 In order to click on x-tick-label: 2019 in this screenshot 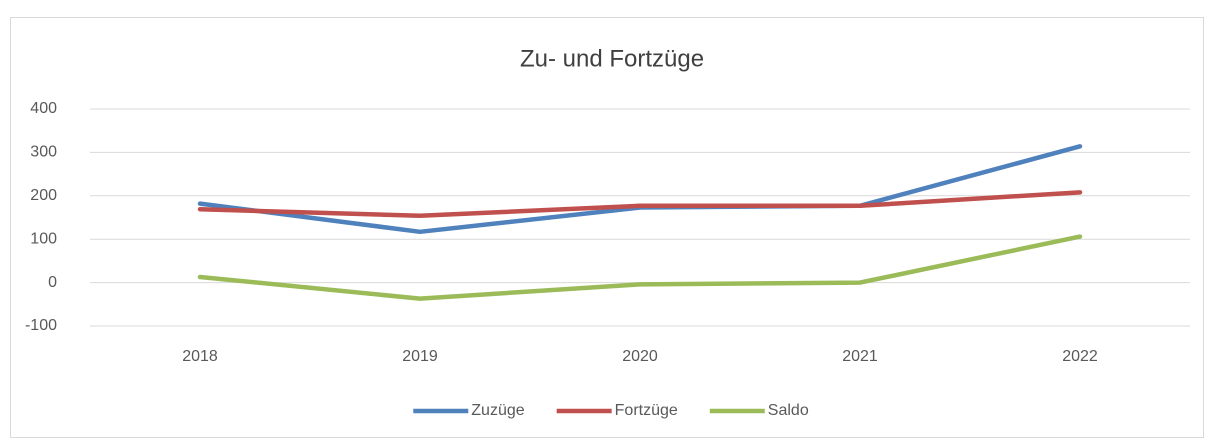, I will do `click(420, 356)`.